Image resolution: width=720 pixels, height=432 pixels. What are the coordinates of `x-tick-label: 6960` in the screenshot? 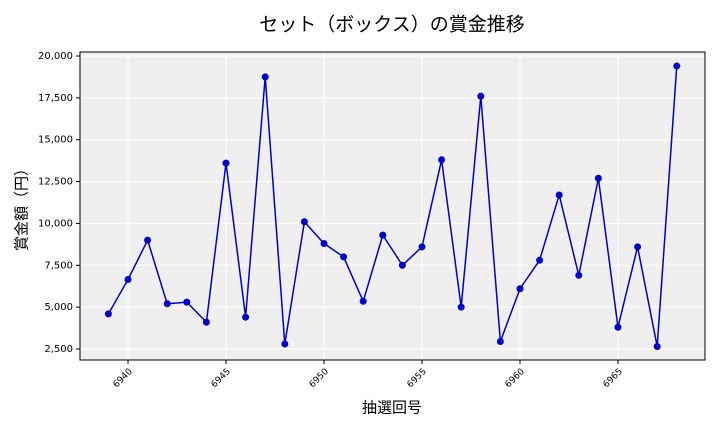 It's located at (515, 378).